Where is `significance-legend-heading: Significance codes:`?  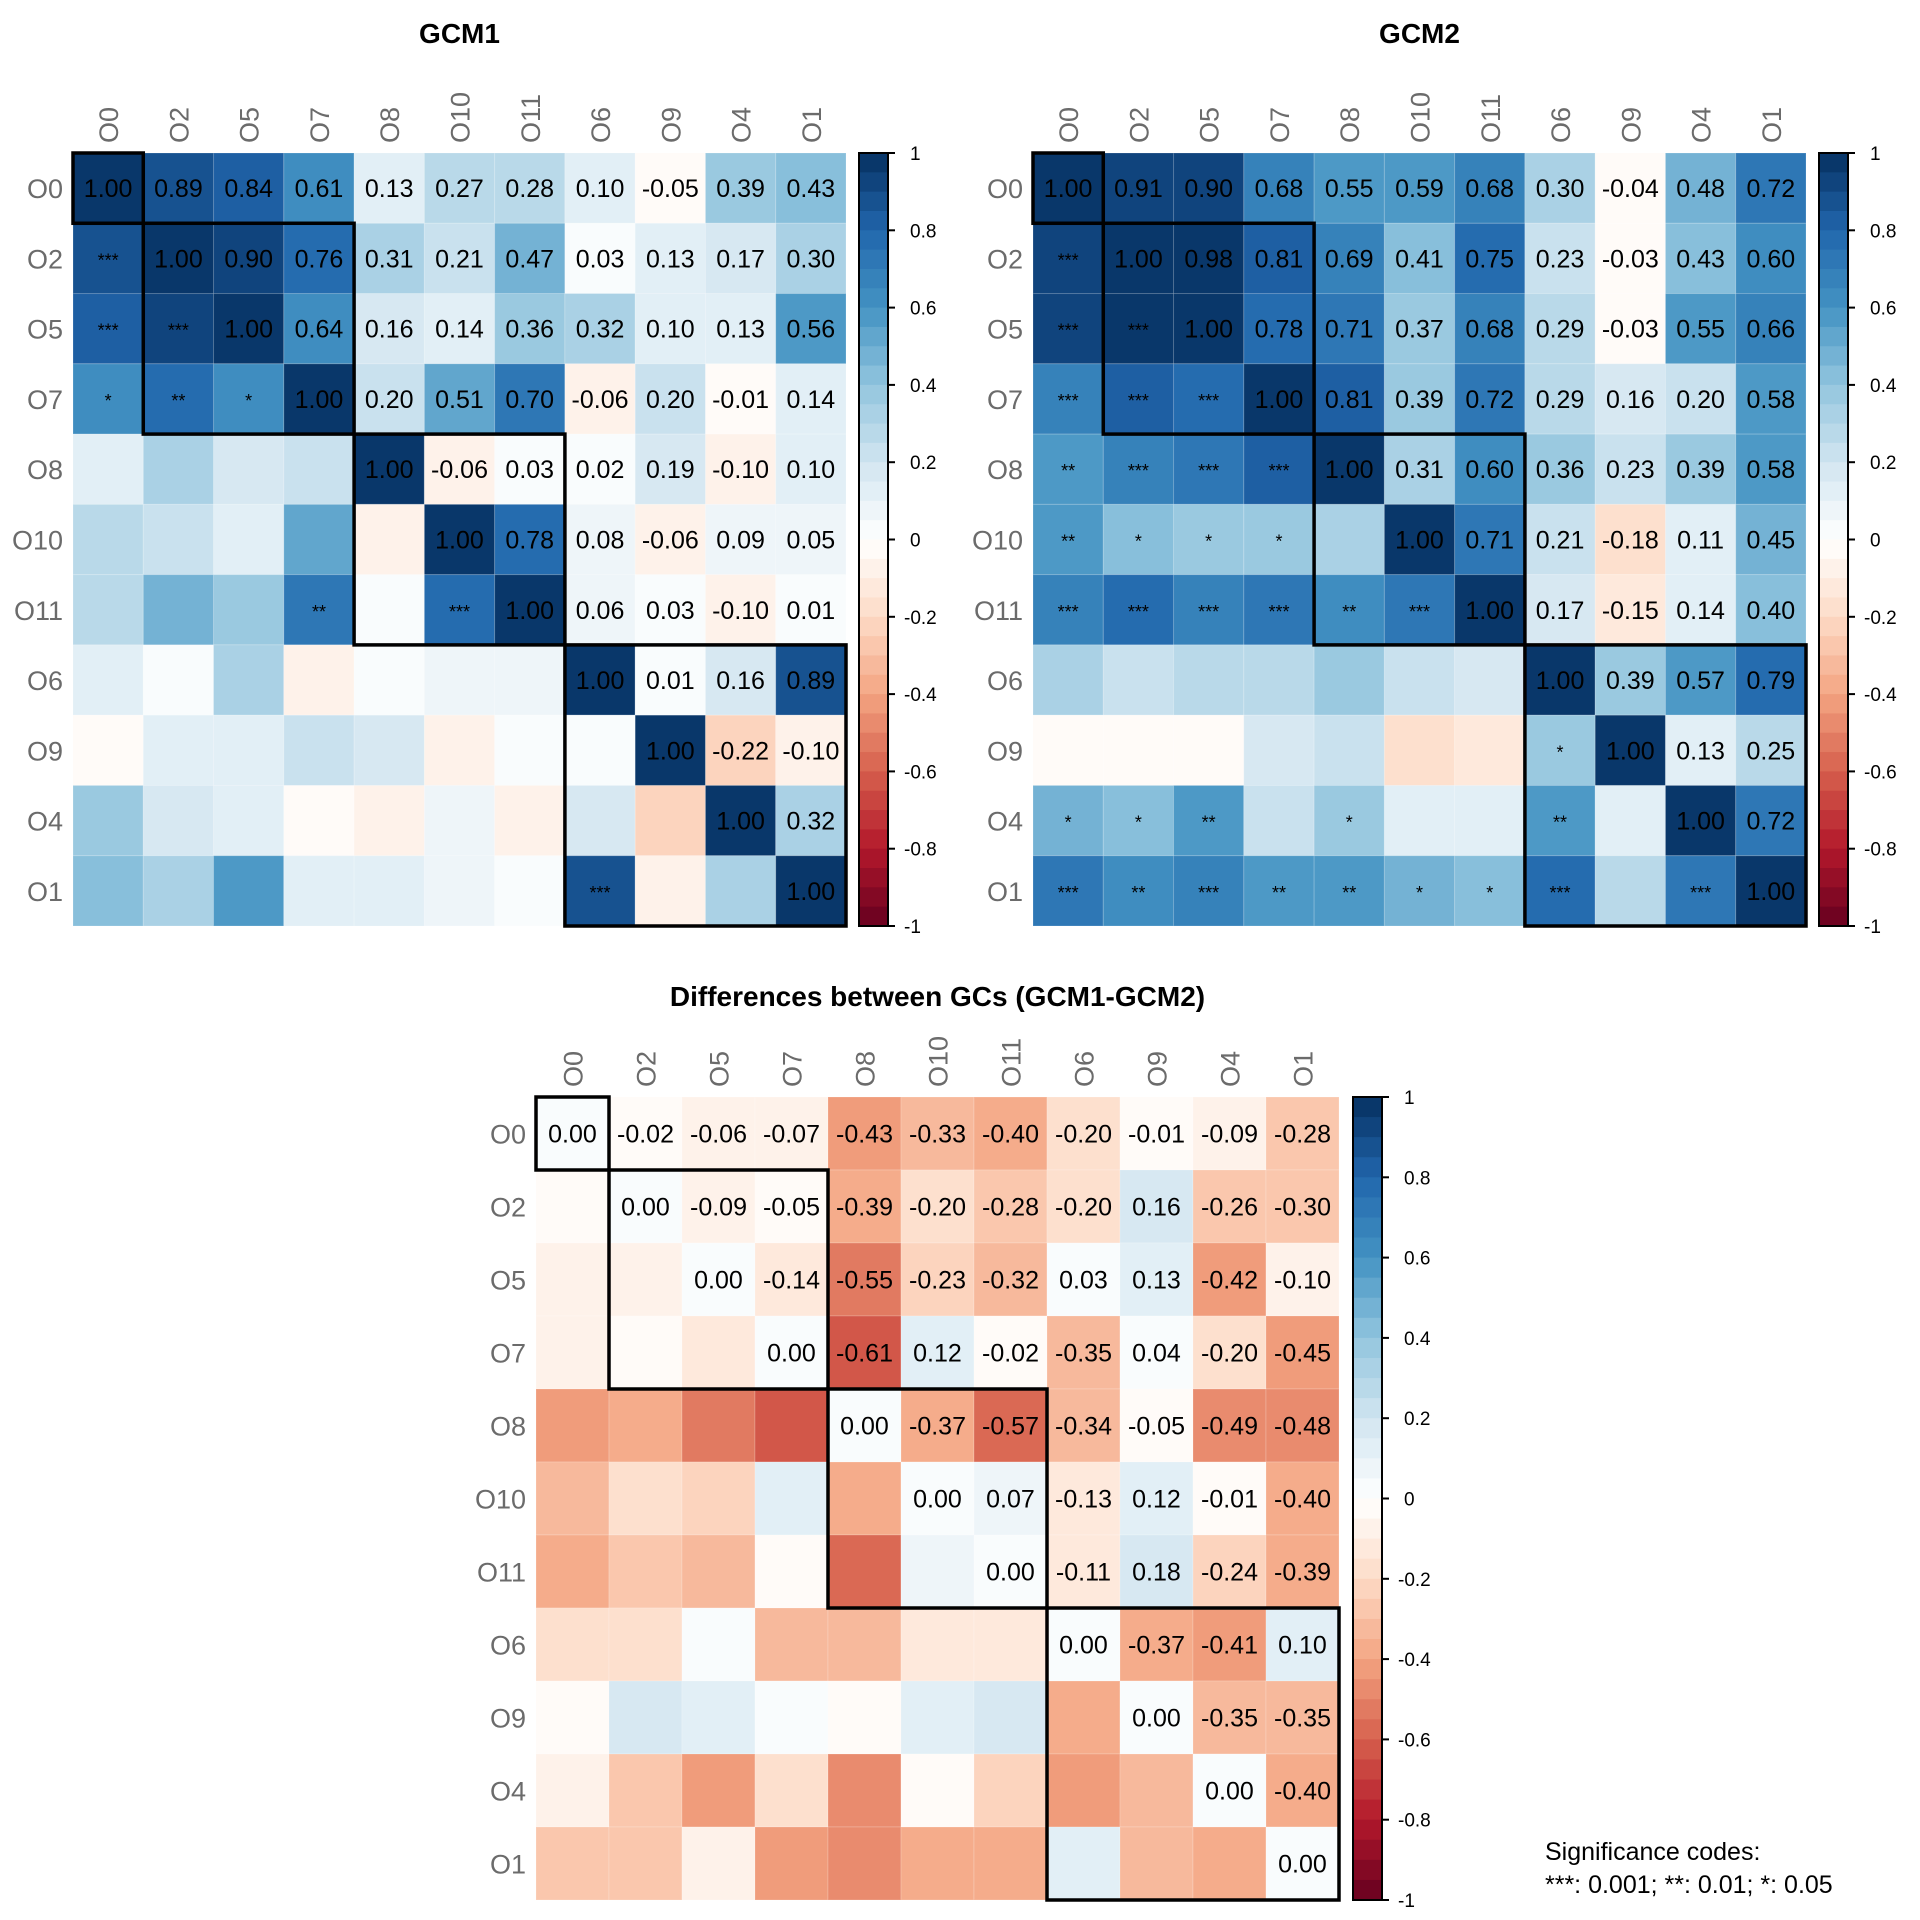
significance-legend-heading: Significance codes: is located at coordinates (1652, 1852).